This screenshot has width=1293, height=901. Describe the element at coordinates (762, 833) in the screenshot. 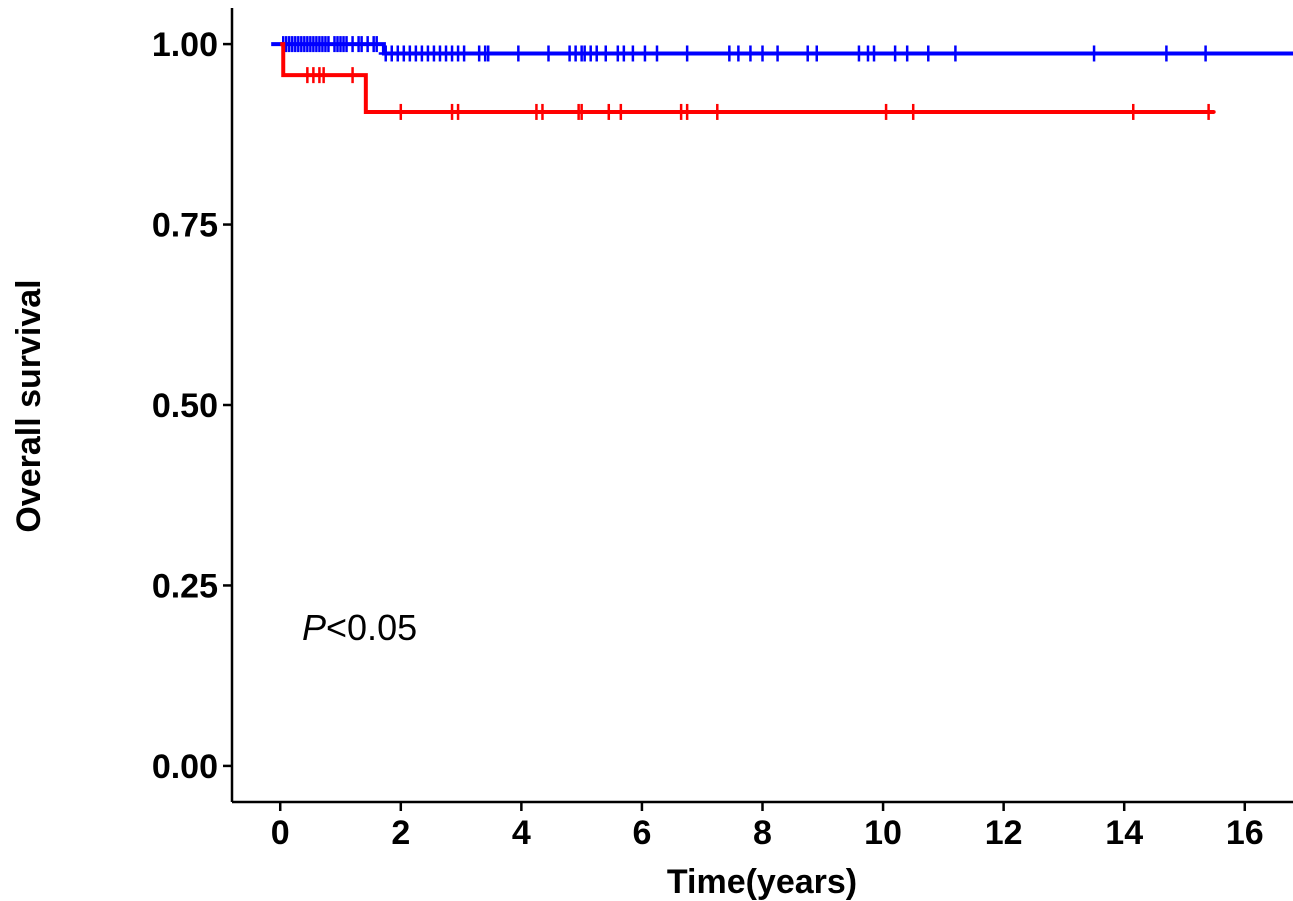

I see `x-tick-label: 8` at that location.